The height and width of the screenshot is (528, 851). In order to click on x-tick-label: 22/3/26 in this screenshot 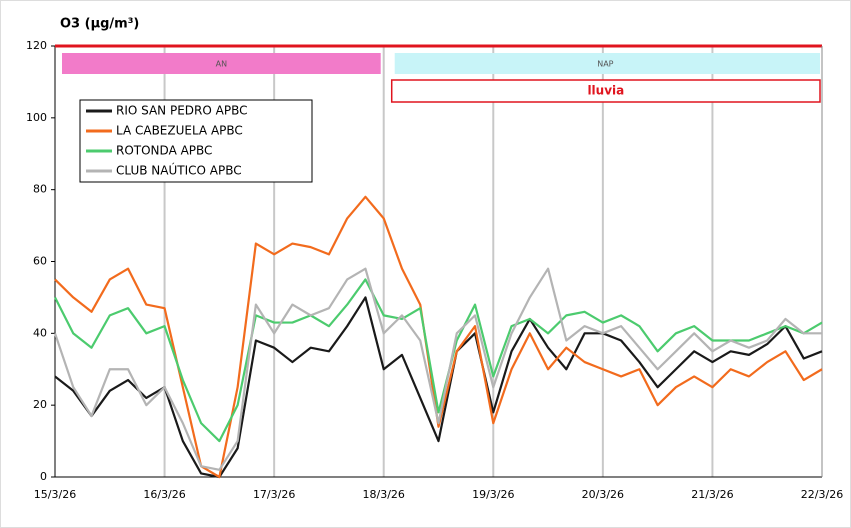, I will do `click(822, 494)`.